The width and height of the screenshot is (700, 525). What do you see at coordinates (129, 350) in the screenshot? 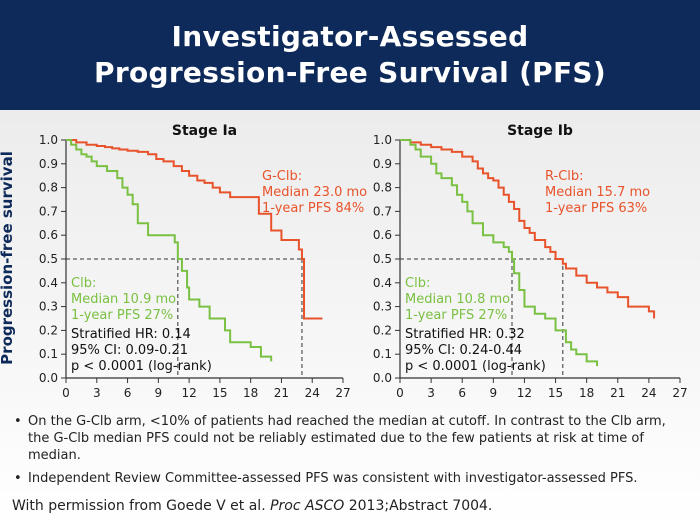
I see `stats-text: 95% CI: 0.09-0.21` at bounding box center [129, 350].